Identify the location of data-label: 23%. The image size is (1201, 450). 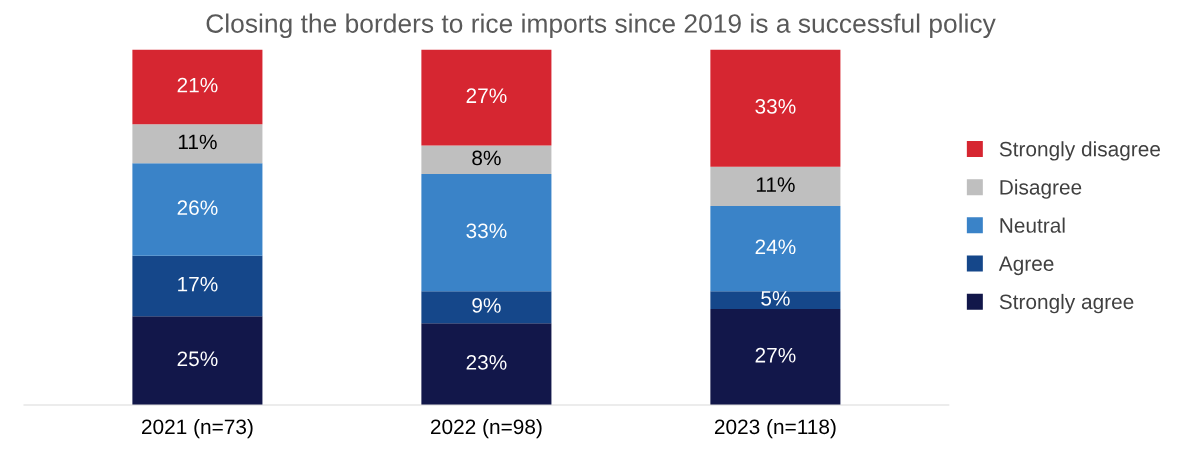
(486, 362).